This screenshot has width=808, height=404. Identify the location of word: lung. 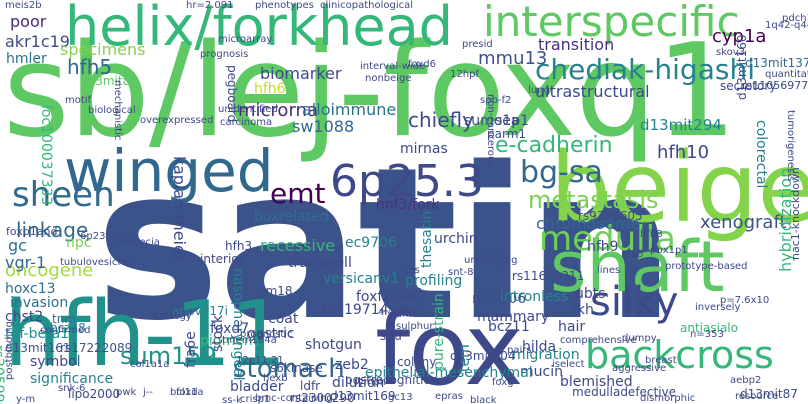
(539, 90).